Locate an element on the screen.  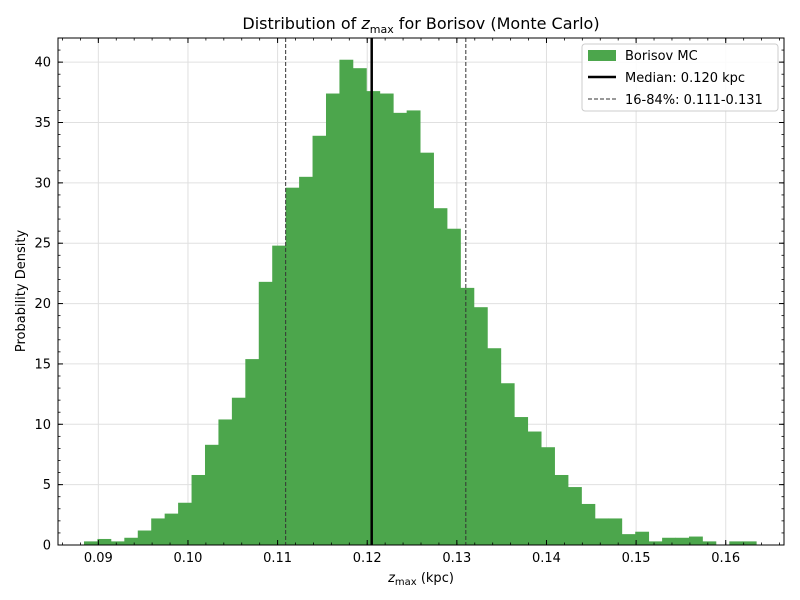
x-tick-label: 0.13 is located at coordinates (456, 558).